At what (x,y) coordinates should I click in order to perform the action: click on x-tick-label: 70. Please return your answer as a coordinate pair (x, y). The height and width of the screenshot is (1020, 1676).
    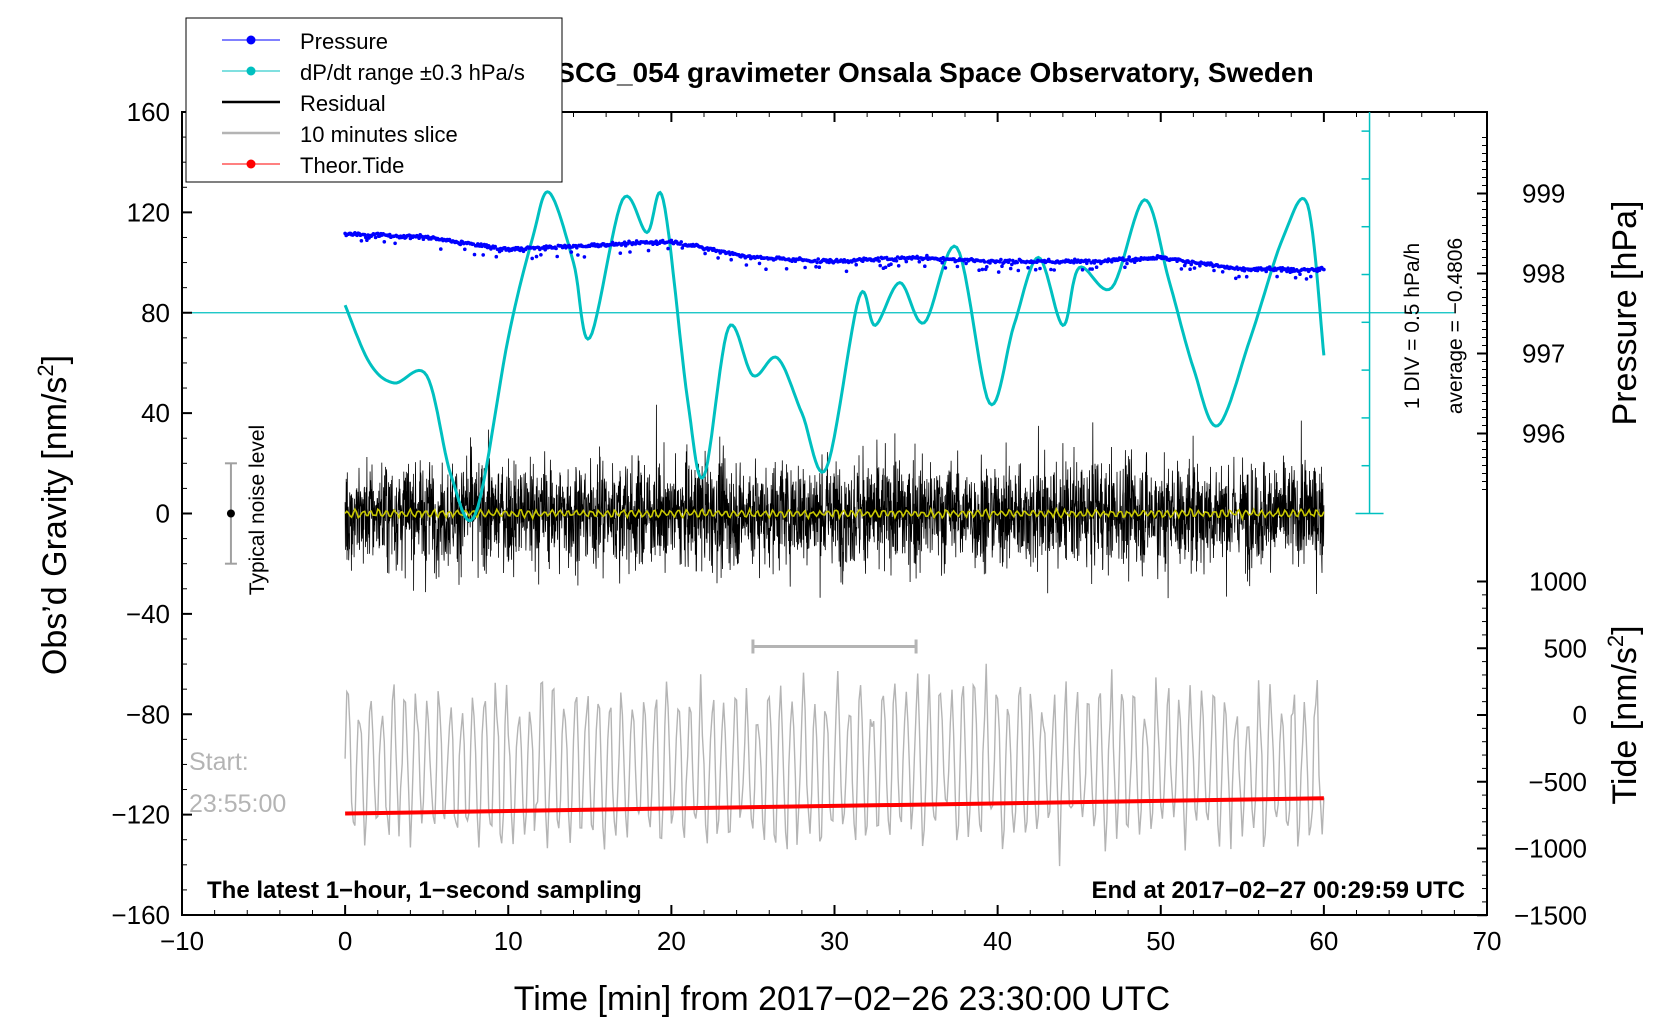
    Looking at the image, I should click on (1487, 941).